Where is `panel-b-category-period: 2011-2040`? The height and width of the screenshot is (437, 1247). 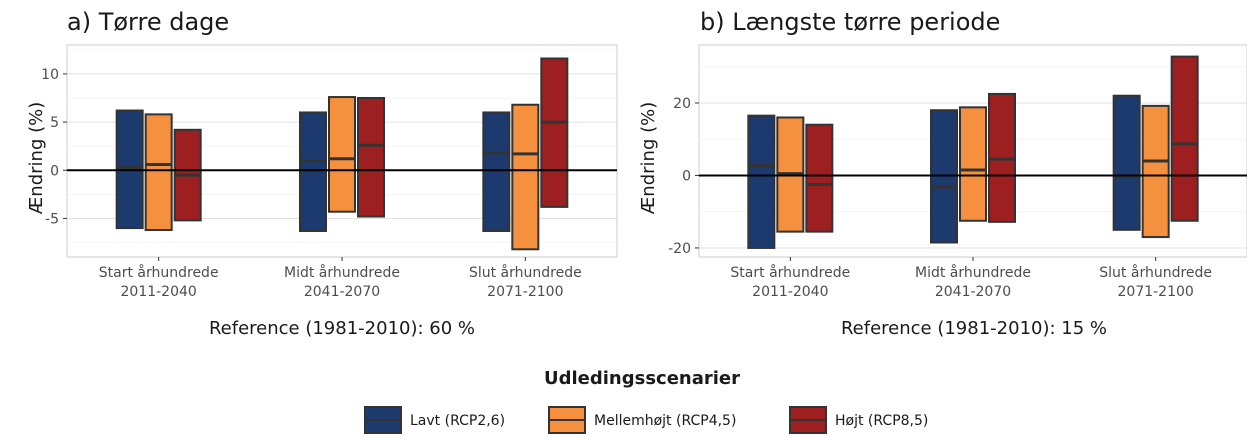
panel-b-category-period: 2011-2040 is located at coordinates (790, 292).